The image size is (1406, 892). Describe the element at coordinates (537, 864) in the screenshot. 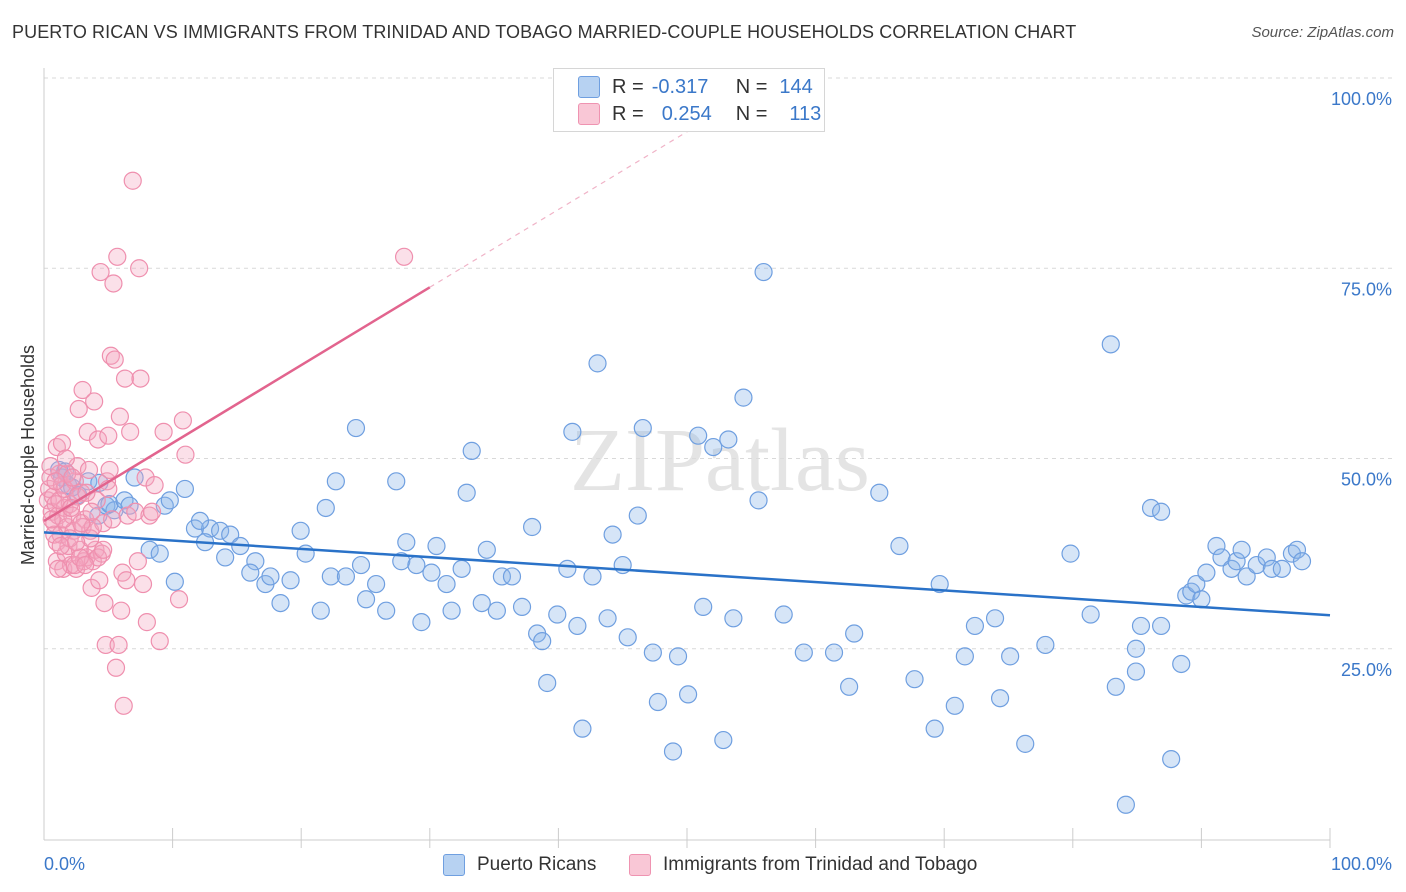

I see `bottom-legend-label: Puerto Ricans` at that location.